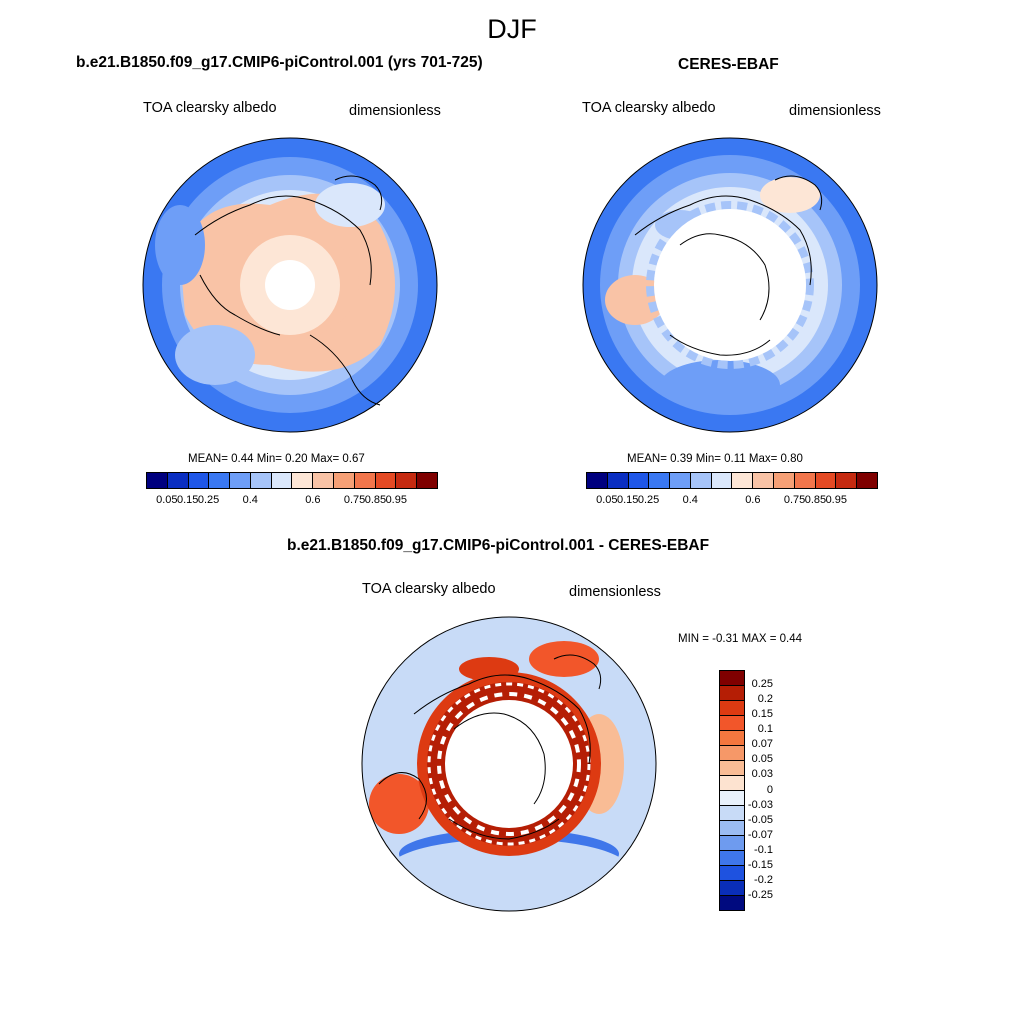  What do you see at coordinates (210, 108) in the screenshot?
I see `panel-1-variable-label: TOA clearsky albedo` at bounding box center [210, 108].